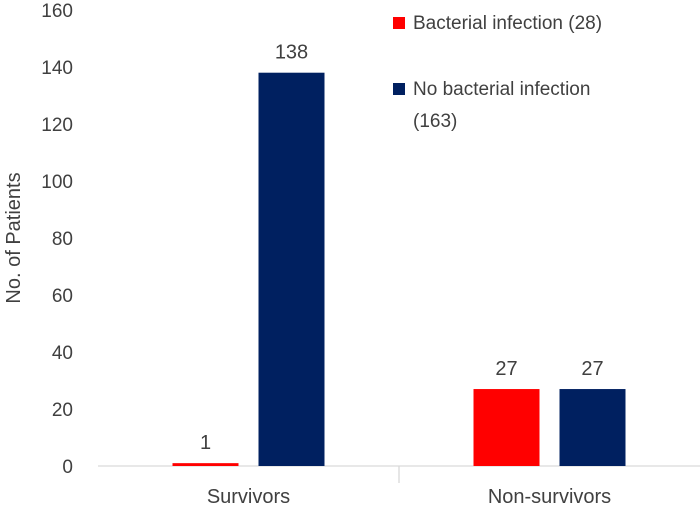 The width and height of the screenshot is (700, 510). I want to click on category-label: Survivors, so click(248, 497).